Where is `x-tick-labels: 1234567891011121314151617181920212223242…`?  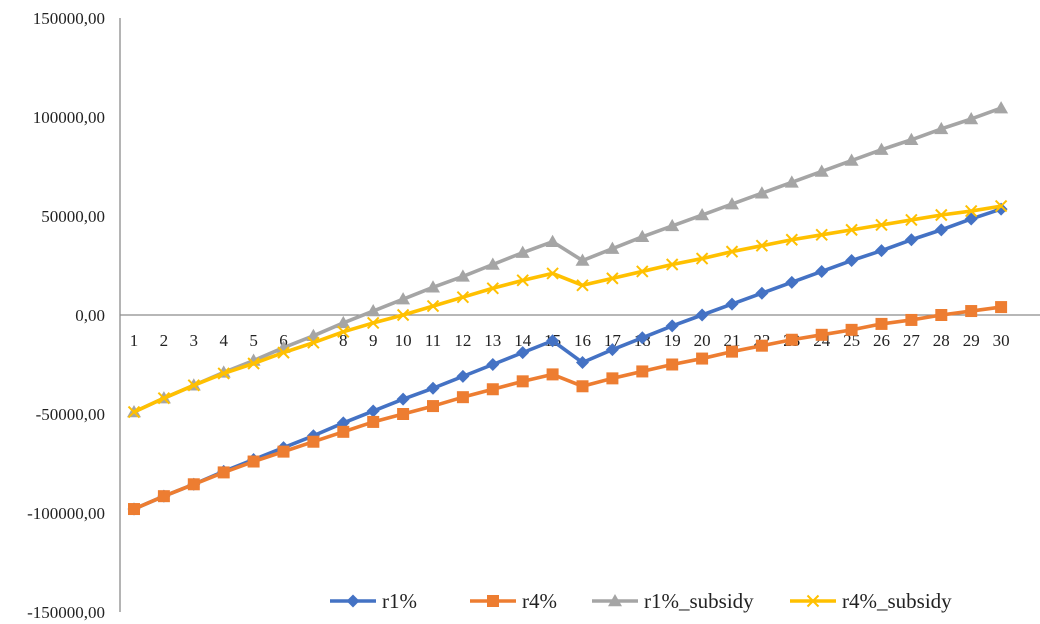 x-tick-labels: 1234567891011121314151617181920212223242… is located at coordinates (570, 340).